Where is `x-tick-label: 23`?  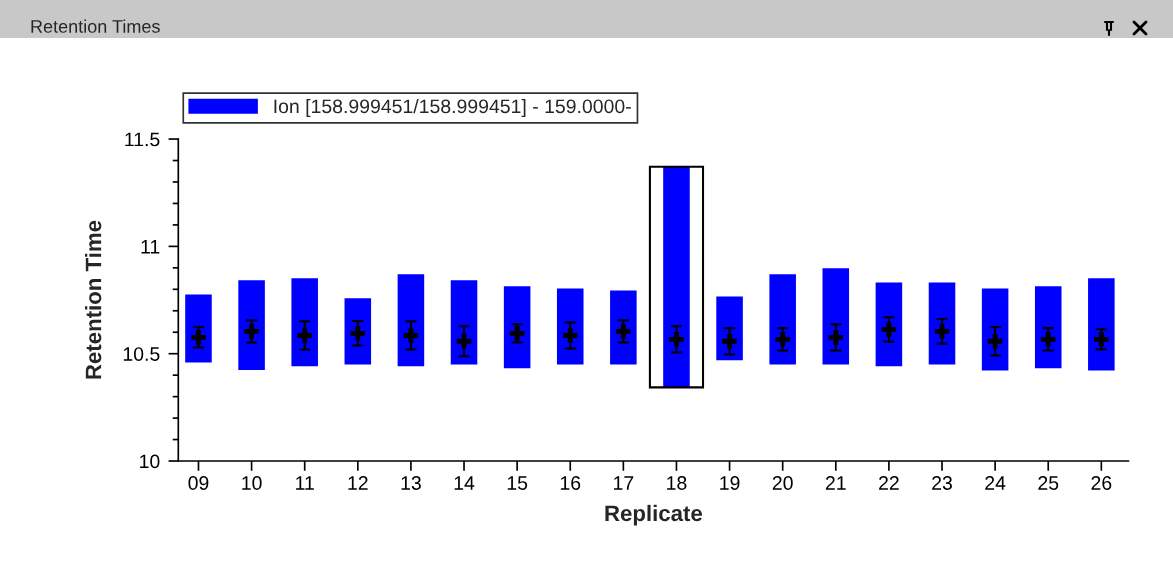 x-tick-label: 23 is located at coordinates (942, 483).